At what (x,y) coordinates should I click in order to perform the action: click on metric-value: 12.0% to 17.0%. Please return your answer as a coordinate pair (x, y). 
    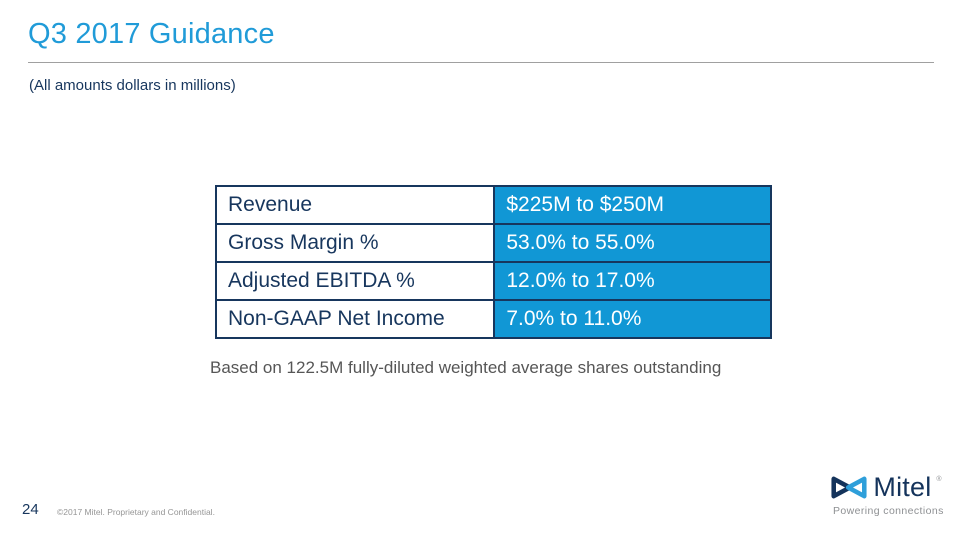
    Looking at the image, I should click on (632, 281).